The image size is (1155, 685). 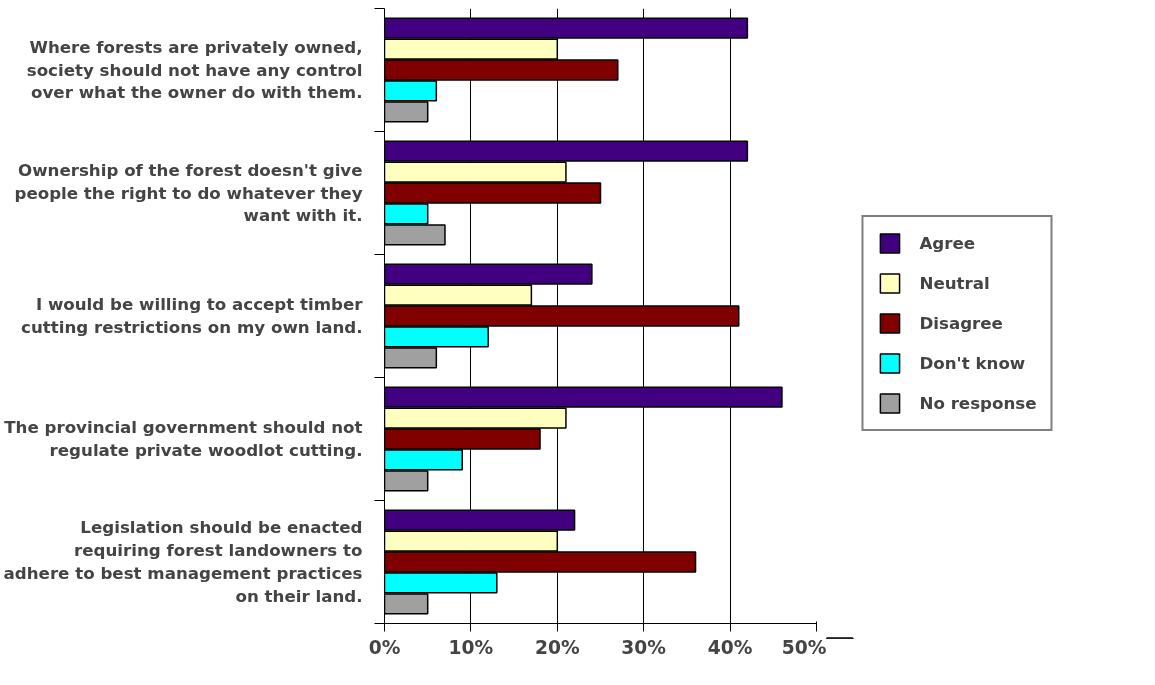 What do you see at coordinates (644, 647) in the screenshot?
I see `x-tick-label: 30%` at bounding box center [644, 647].